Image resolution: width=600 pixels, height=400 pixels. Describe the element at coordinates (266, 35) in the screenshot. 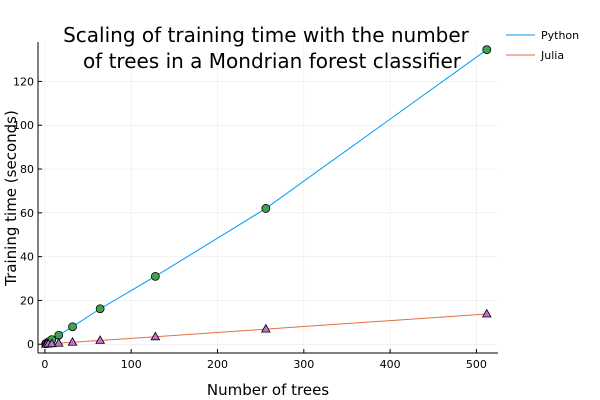

I see `chart-title-line-1: Scaling of training time with the number` at that location.